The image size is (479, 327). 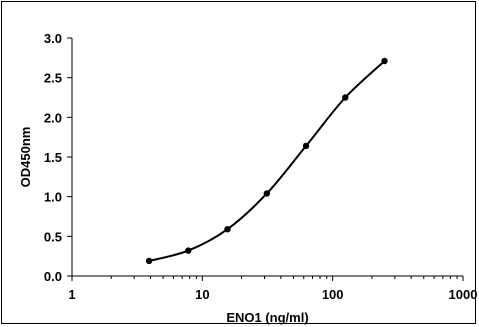 What do you see at coordinates (333, 294) in the screenshot?
I see `x-tick-label: 100` at bounding box center [333, 294].